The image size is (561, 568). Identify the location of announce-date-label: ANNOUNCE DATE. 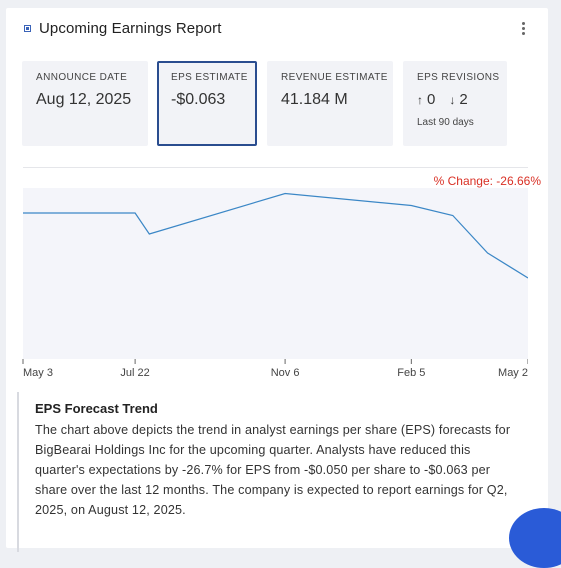
(82, 77).